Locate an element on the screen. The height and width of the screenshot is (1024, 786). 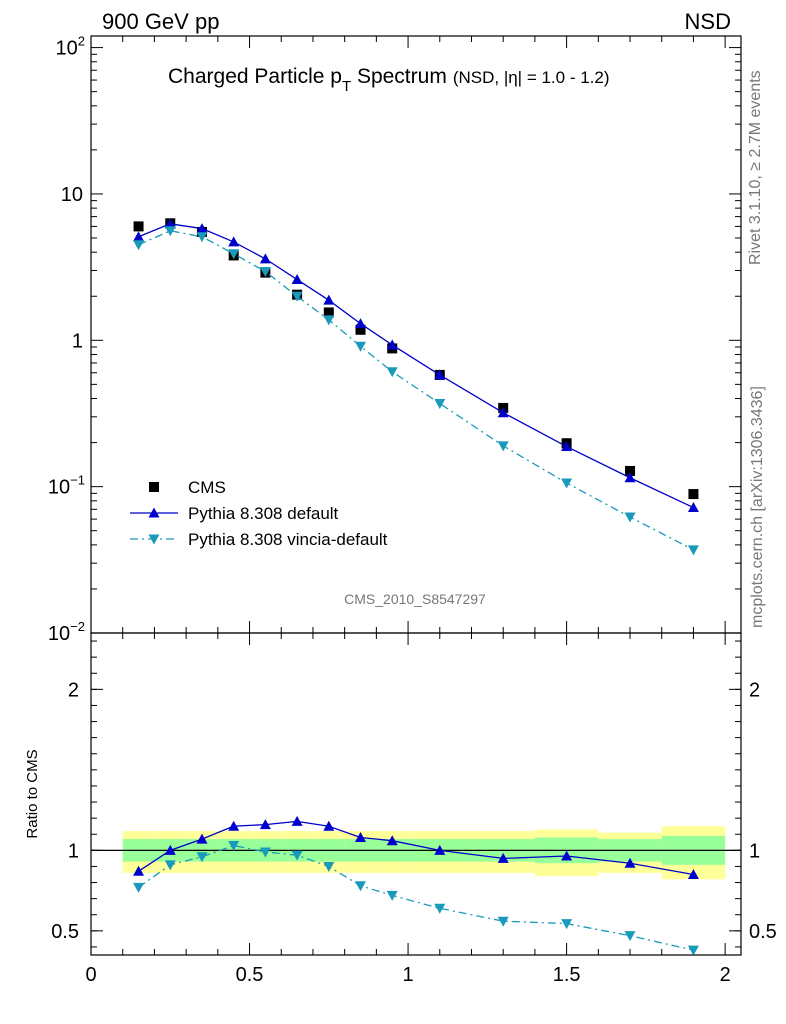
y-tick-label-right: 1 is located at coordinates (754, 851).